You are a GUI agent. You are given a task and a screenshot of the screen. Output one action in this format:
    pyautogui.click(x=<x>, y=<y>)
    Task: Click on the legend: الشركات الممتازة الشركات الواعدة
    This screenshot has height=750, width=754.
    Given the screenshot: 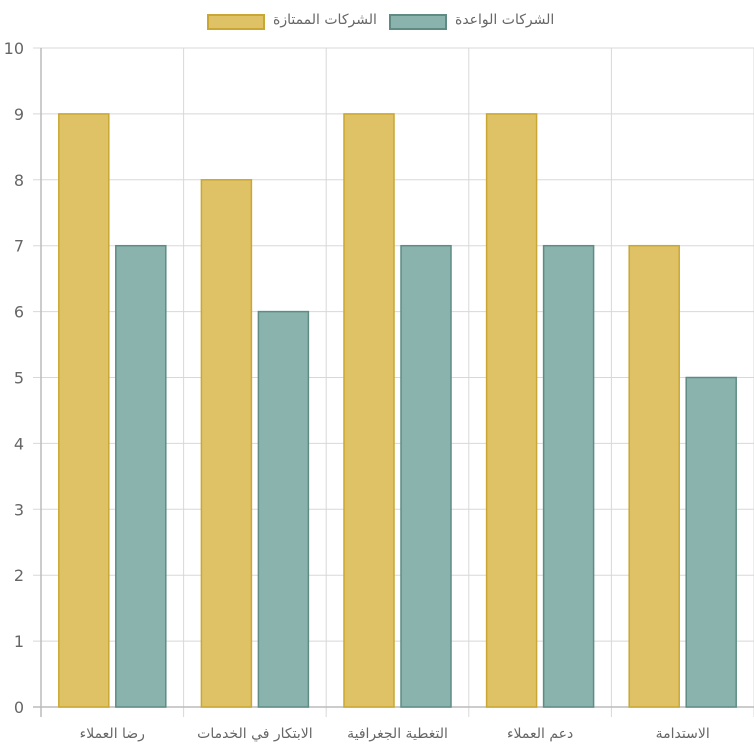 What is the action you would take?
    pyautogui.click(x=377, y=24)
    